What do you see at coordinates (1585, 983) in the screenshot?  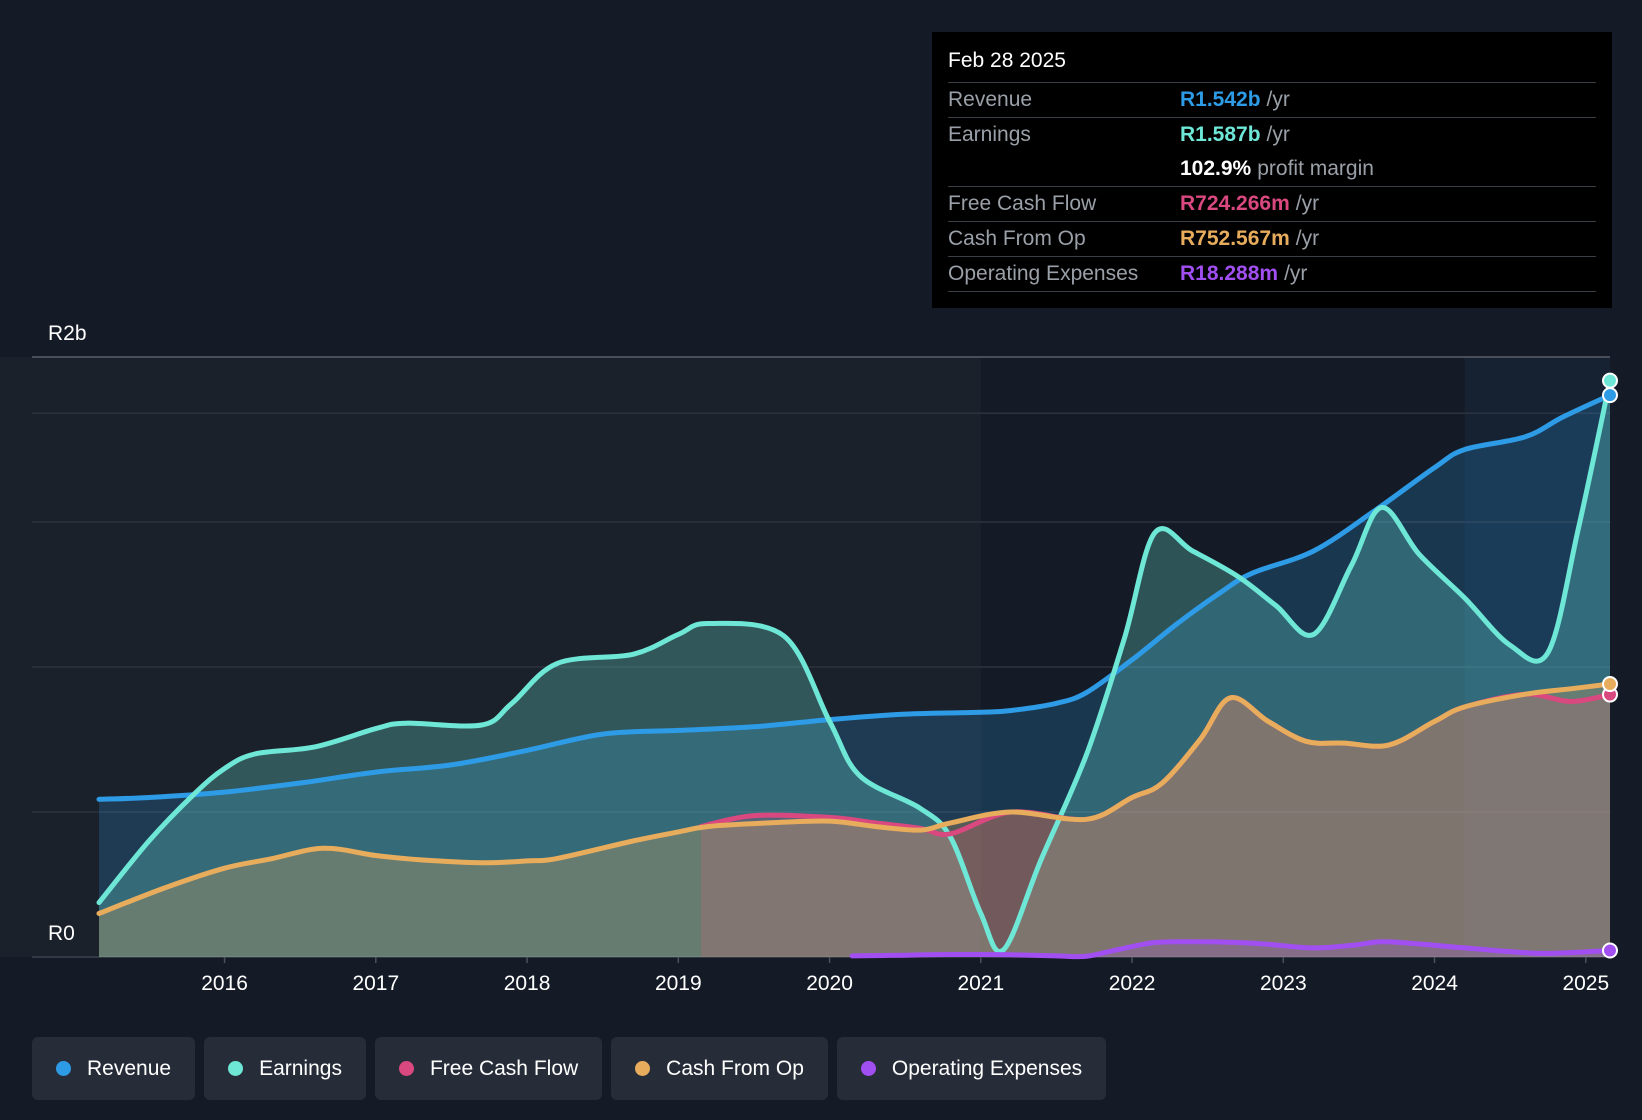 I see `x-tick-label: 2025` at bounding box center [1585, 983].